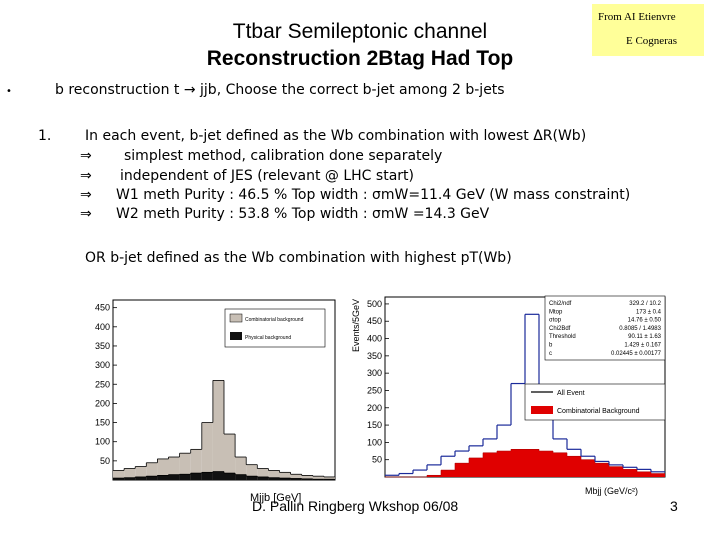  I want to click on stat-label: Mtop, so click(556, 312).